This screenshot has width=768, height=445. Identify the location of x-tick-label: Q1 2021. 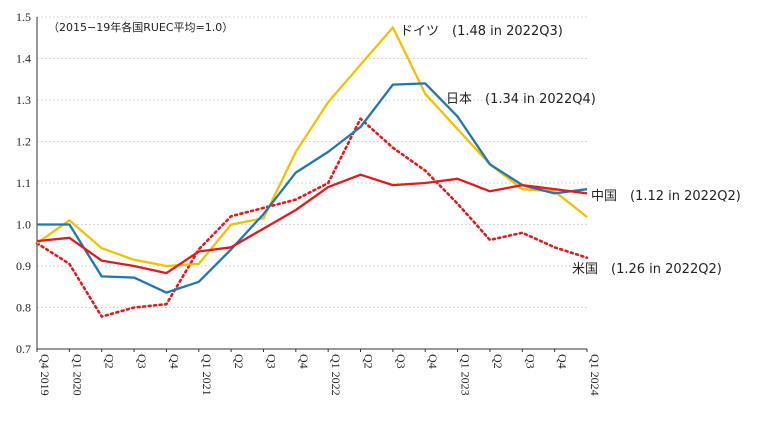
(207, 375).